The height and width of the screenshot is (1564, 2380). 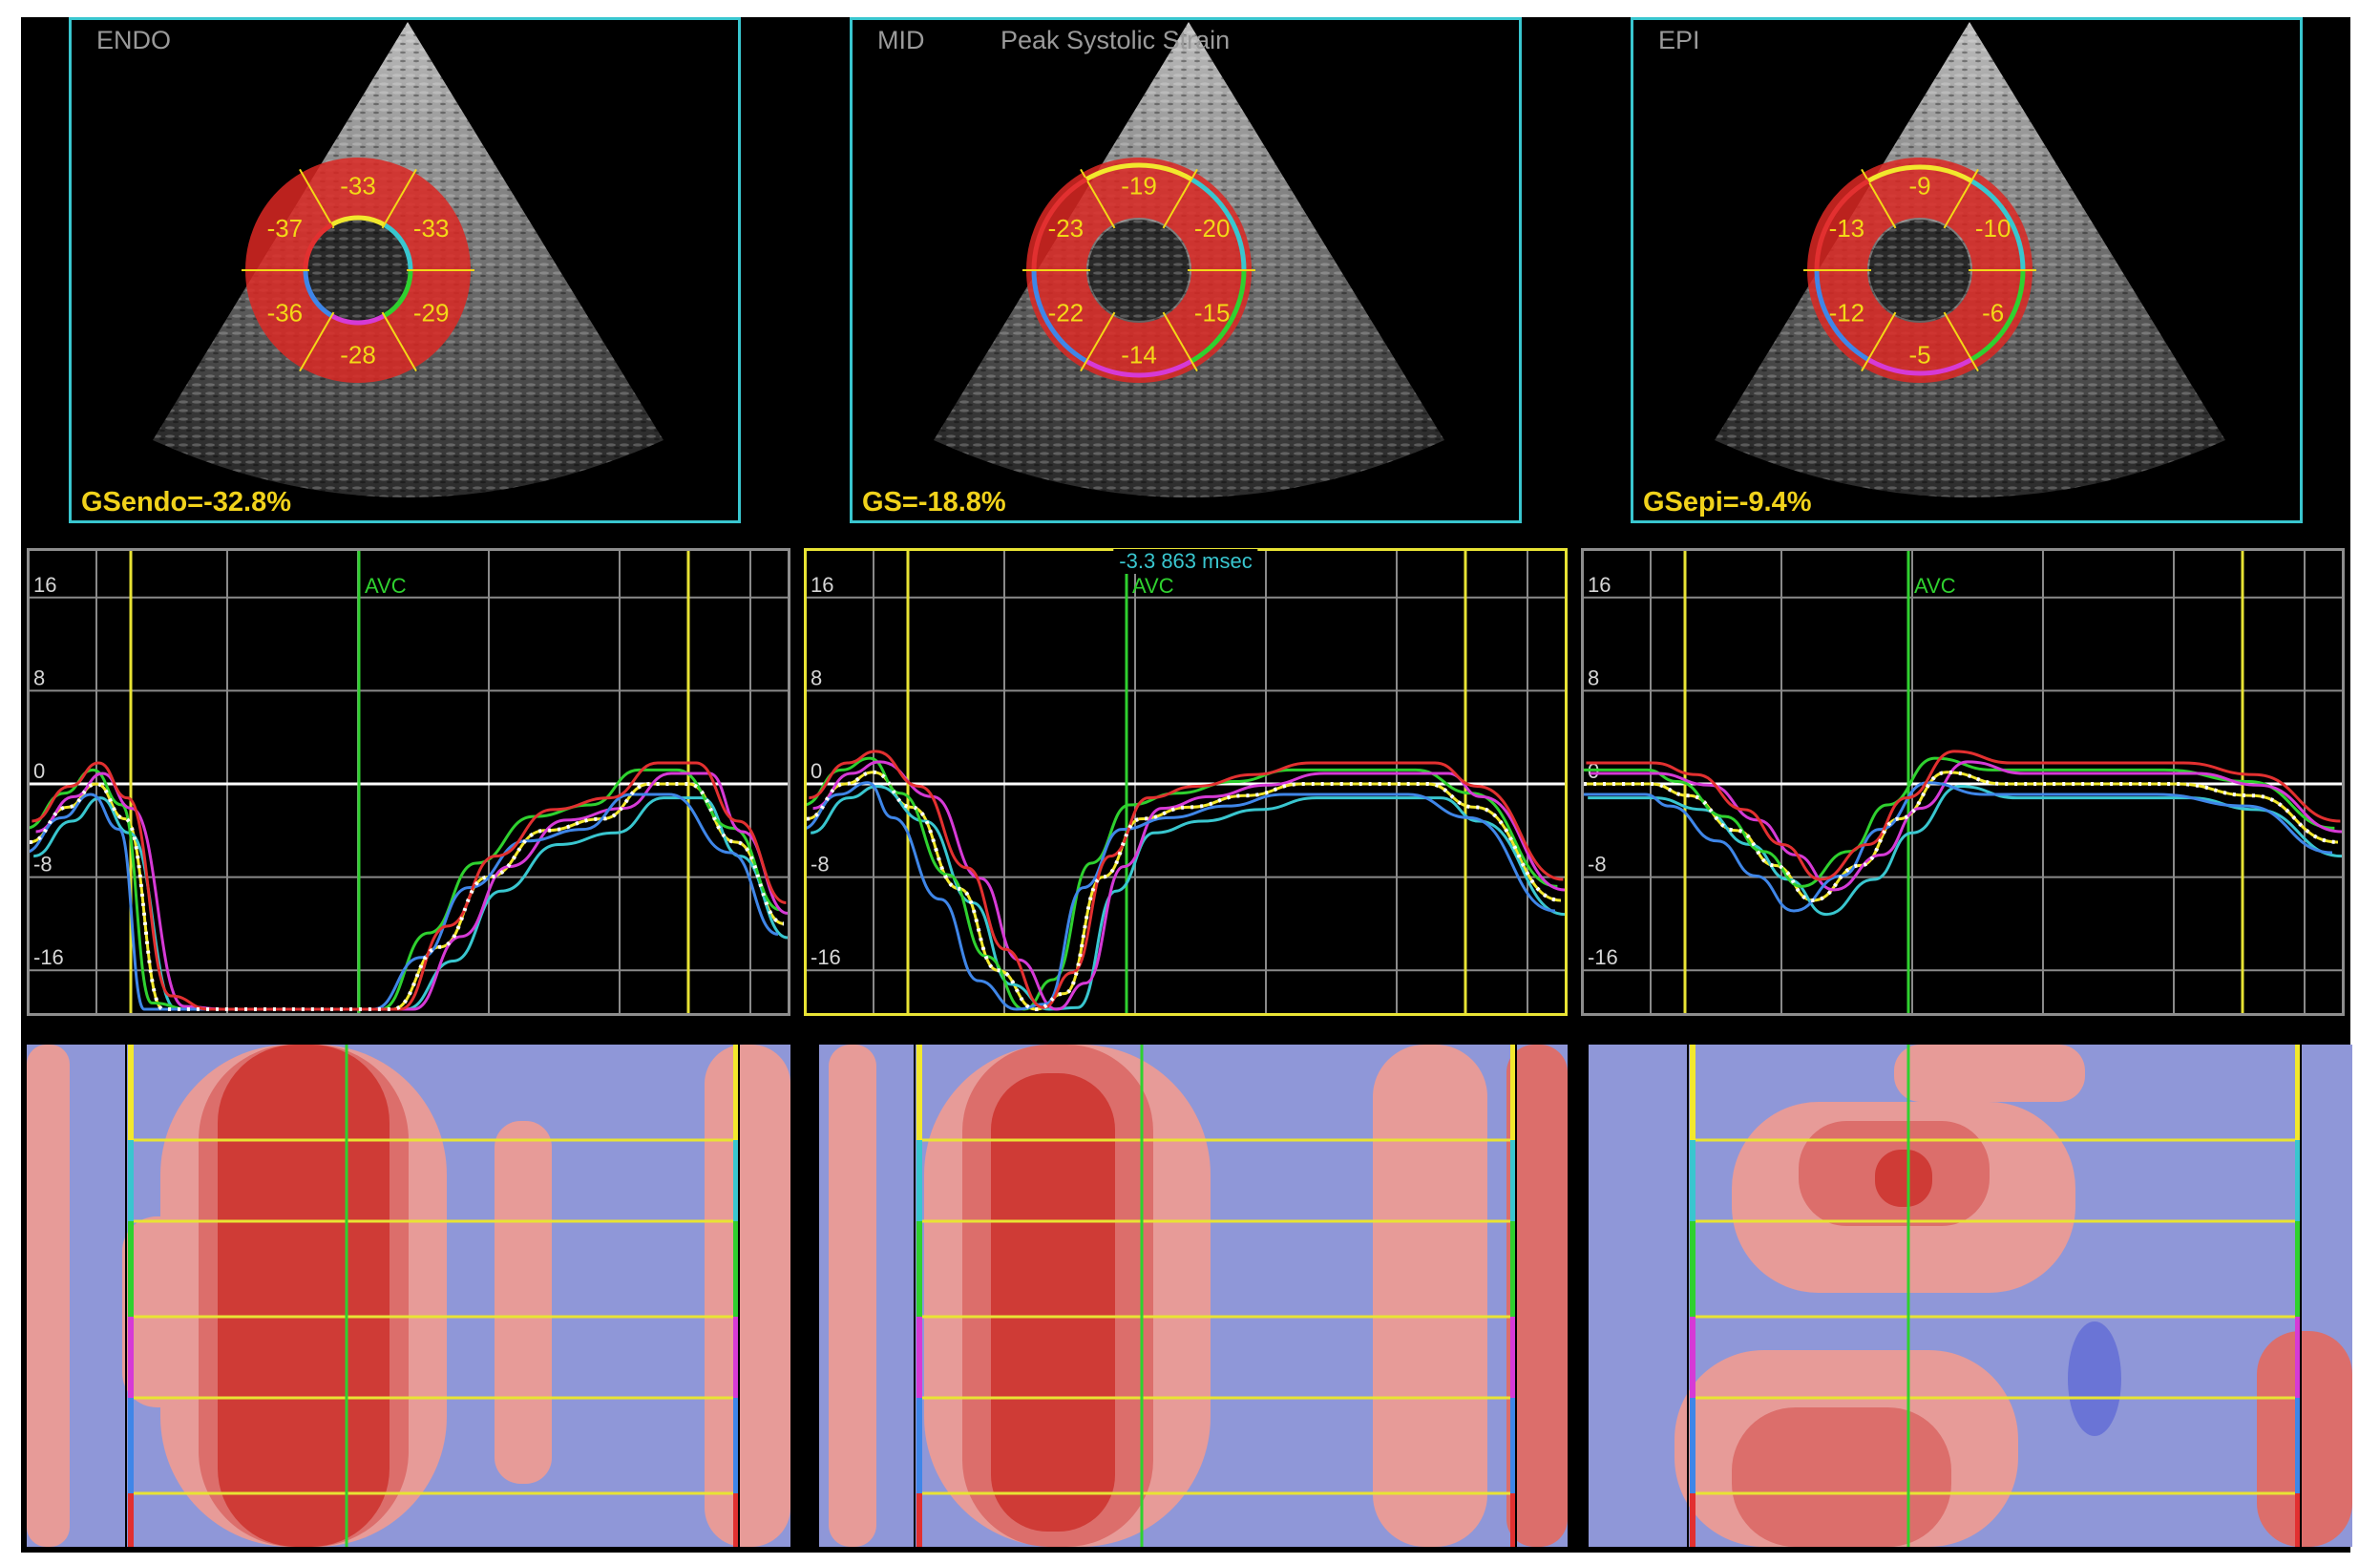 I want to click on segment-strain-value: -15, so click(x=1212, y=313).